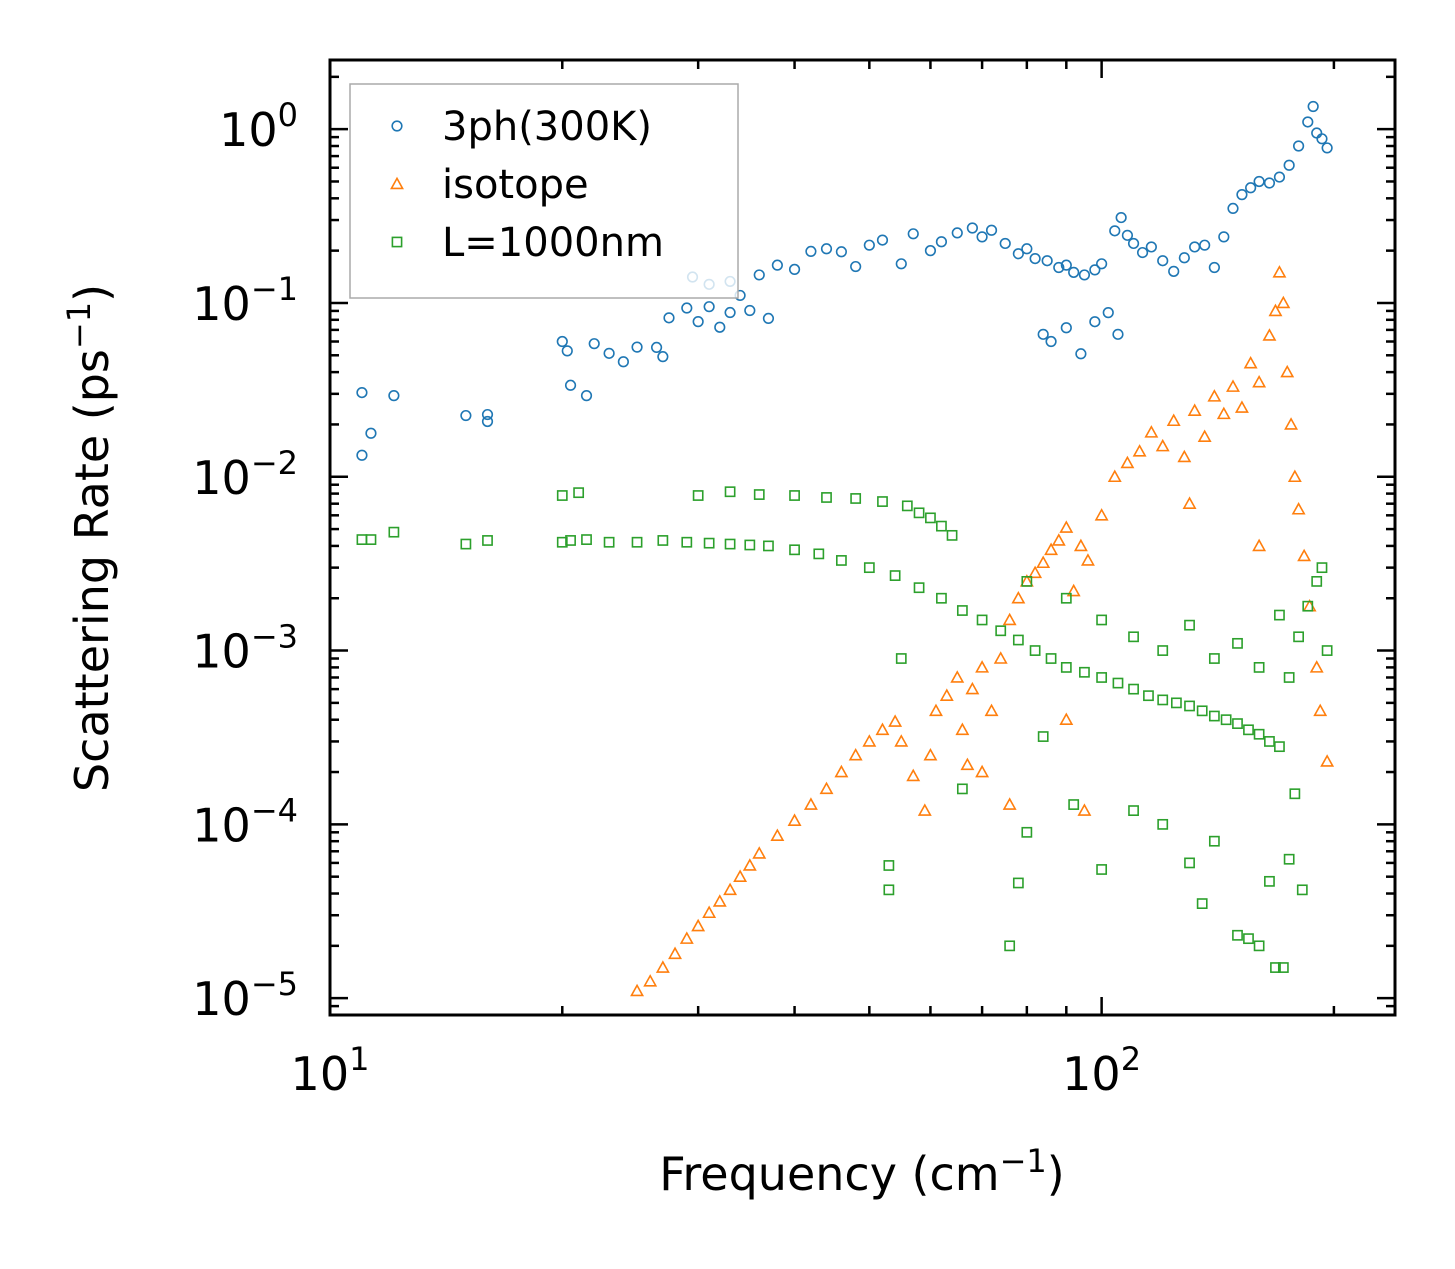  I want to click on y-tick-label: 10⁻⁴, so click(245, 821).